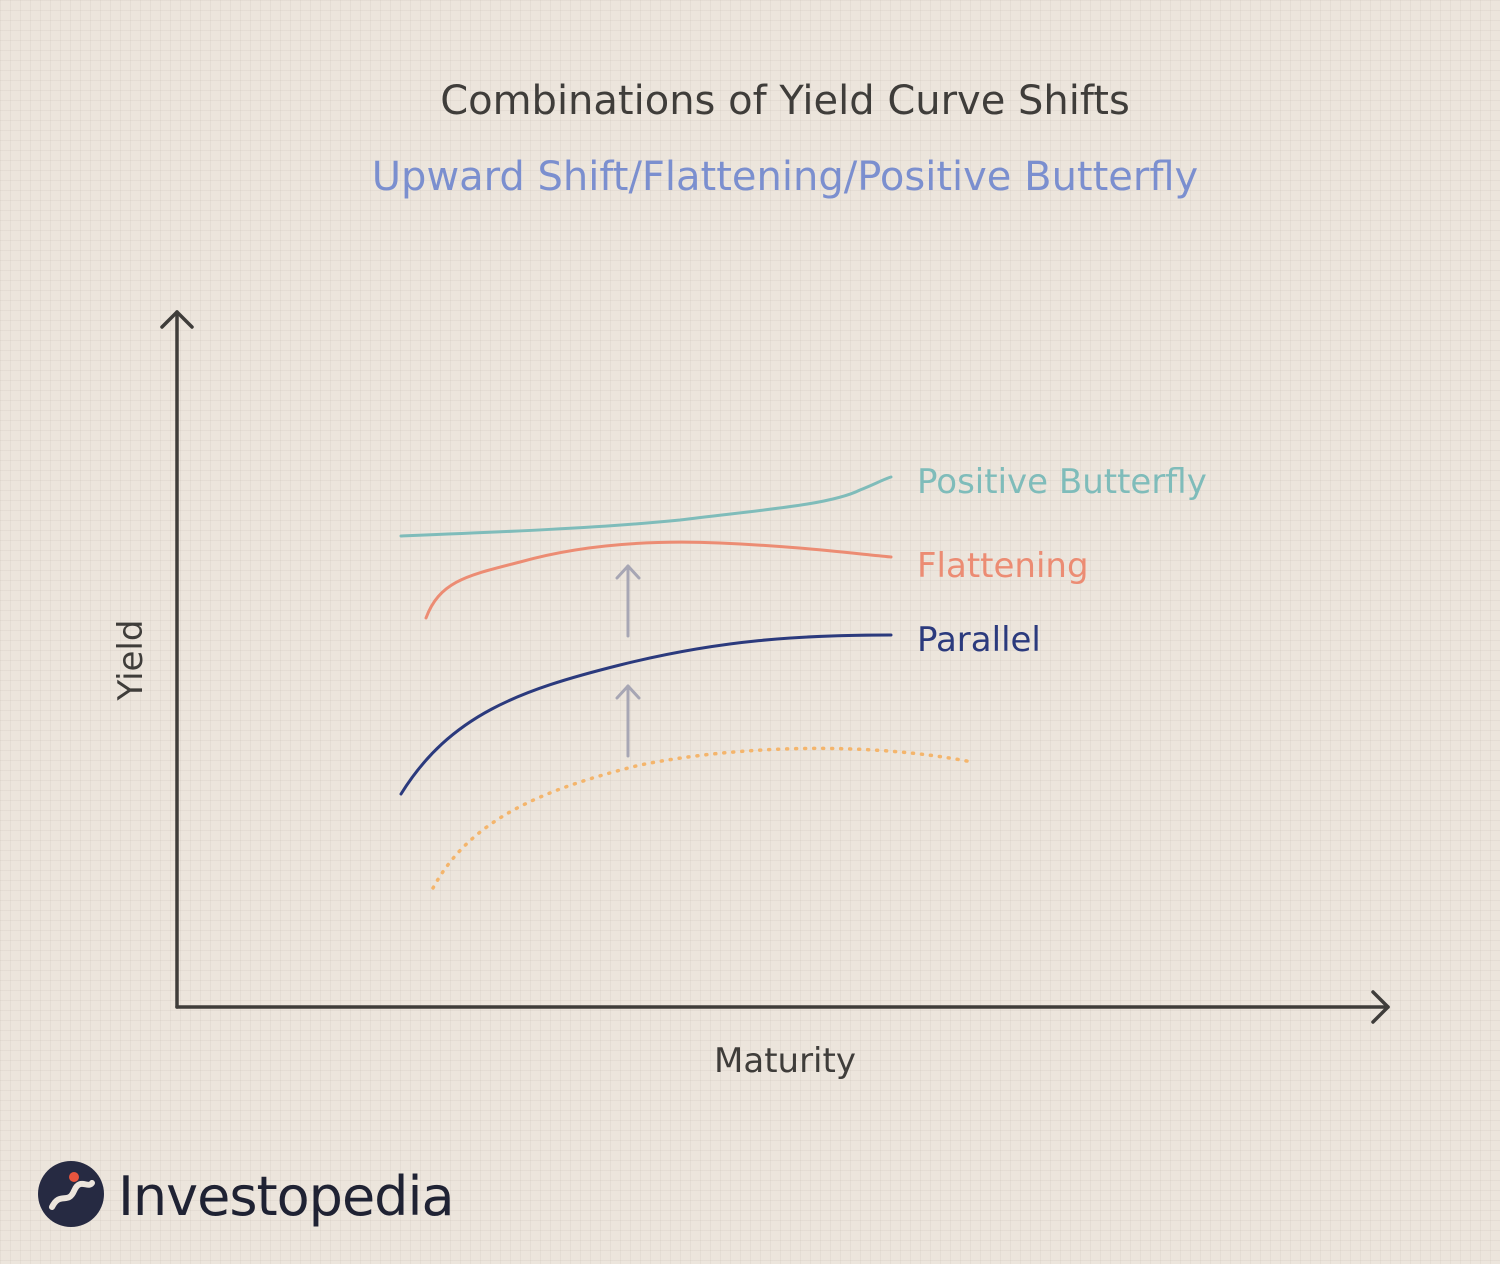 Image resolution: width=1500 pixels, height=1264 pixels. I want to click on label-positive-butterfly: Positive Butterfly, so click(1062, 482).